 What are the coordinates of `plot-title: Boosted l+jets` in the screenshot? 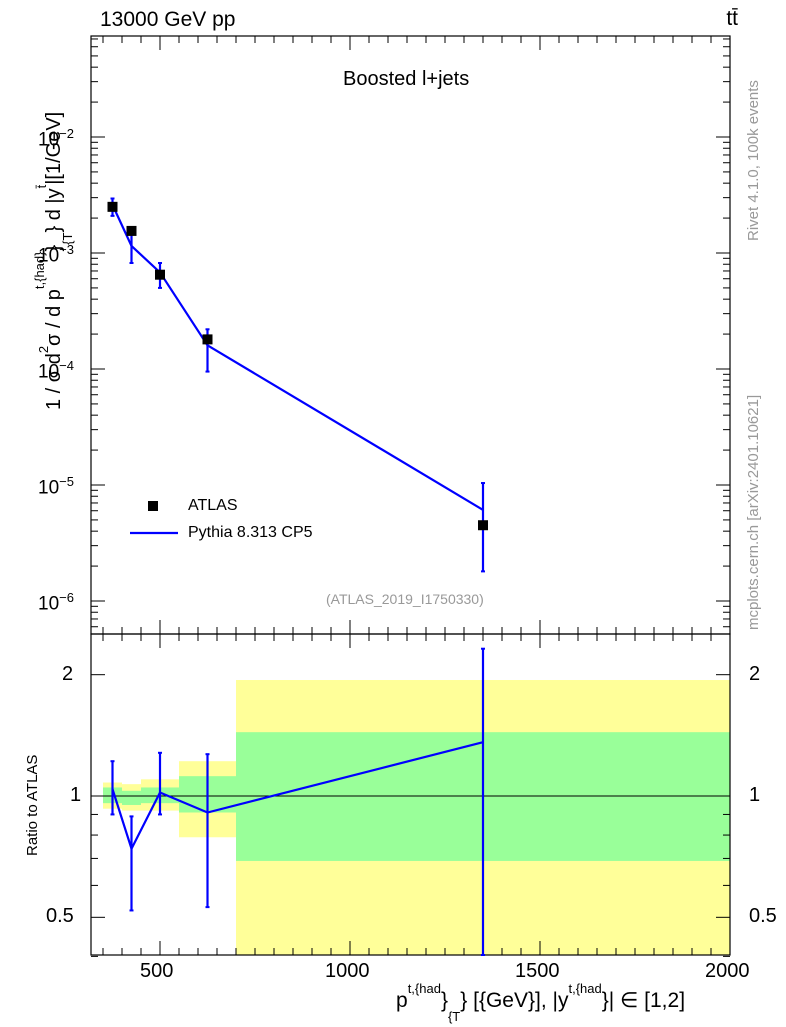 It's located at (406, 79).